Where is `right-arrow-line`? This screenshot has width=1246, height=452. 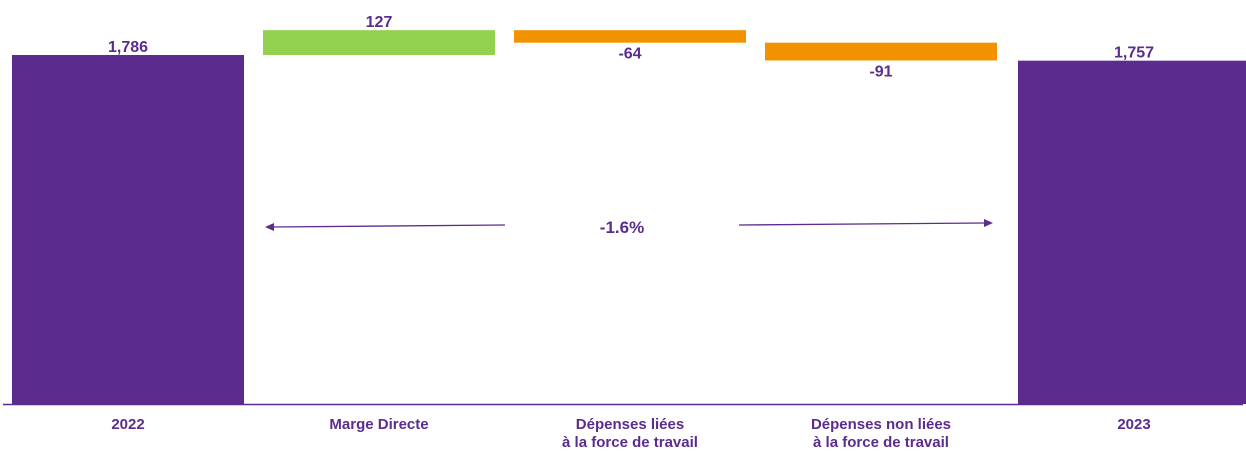
right-arrow-line is located at coordinates (862, 224).